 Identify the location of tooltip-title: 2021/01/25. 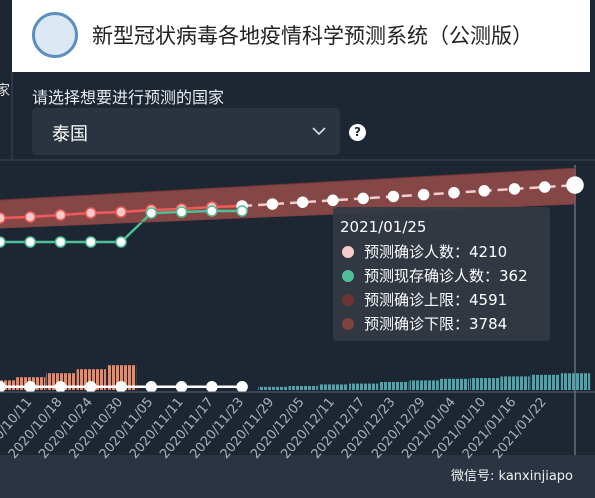
(383, 227).